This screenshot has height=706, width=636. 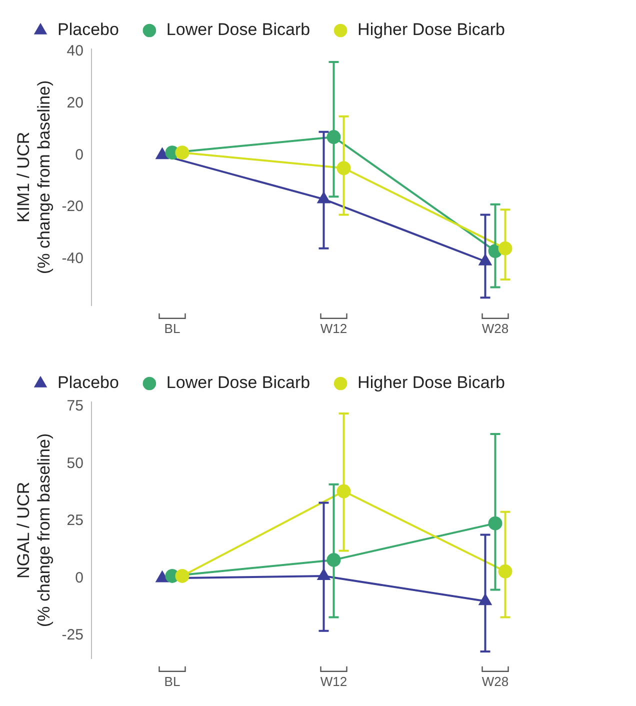 What do you see at coordinates (34, 530) in the screenshot?
I see `y-axis-title: NGAL / UCR (% change from baseline)` at bounding box center [34, 530].